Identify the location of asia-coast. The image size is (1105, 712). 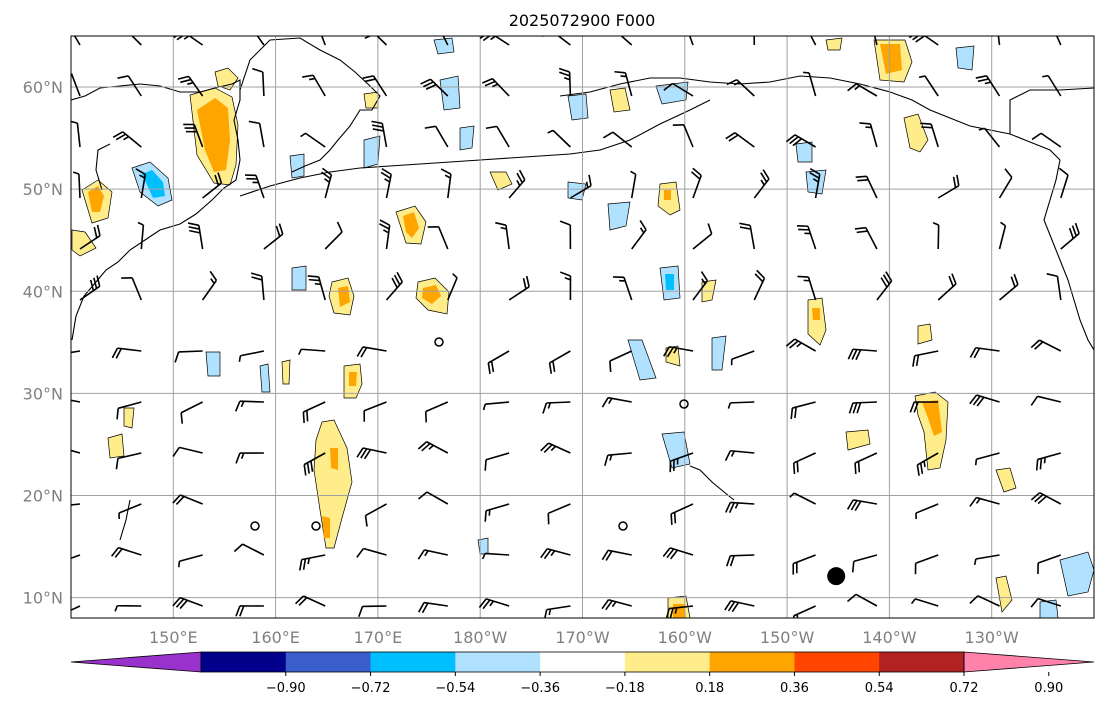
(156, 210).